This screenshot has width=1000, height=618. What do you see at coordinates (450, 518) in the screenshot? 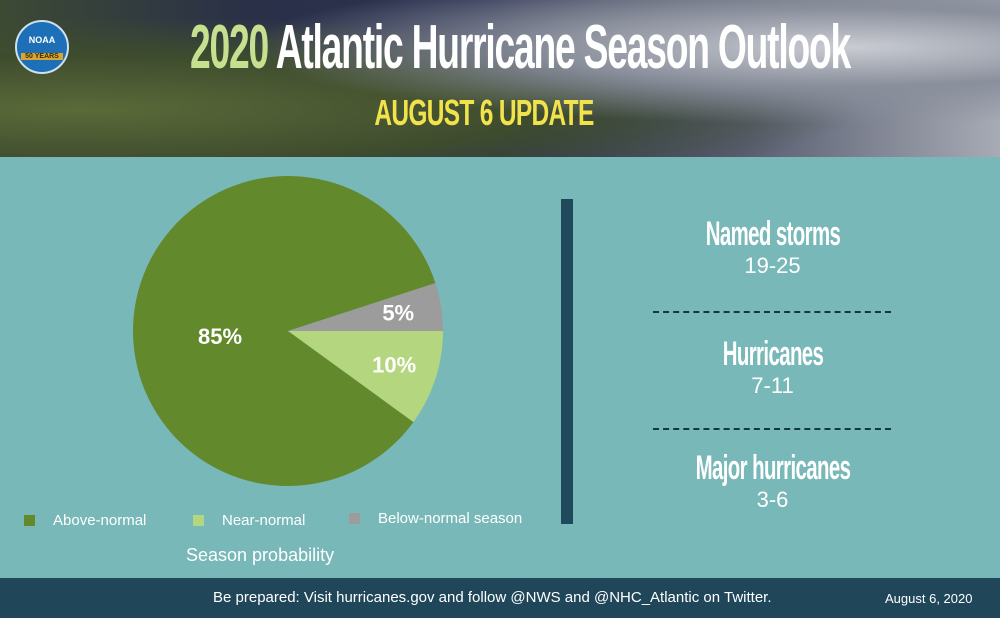
I see `legend-label: Below-normal season` at bounding box center [450, 518].